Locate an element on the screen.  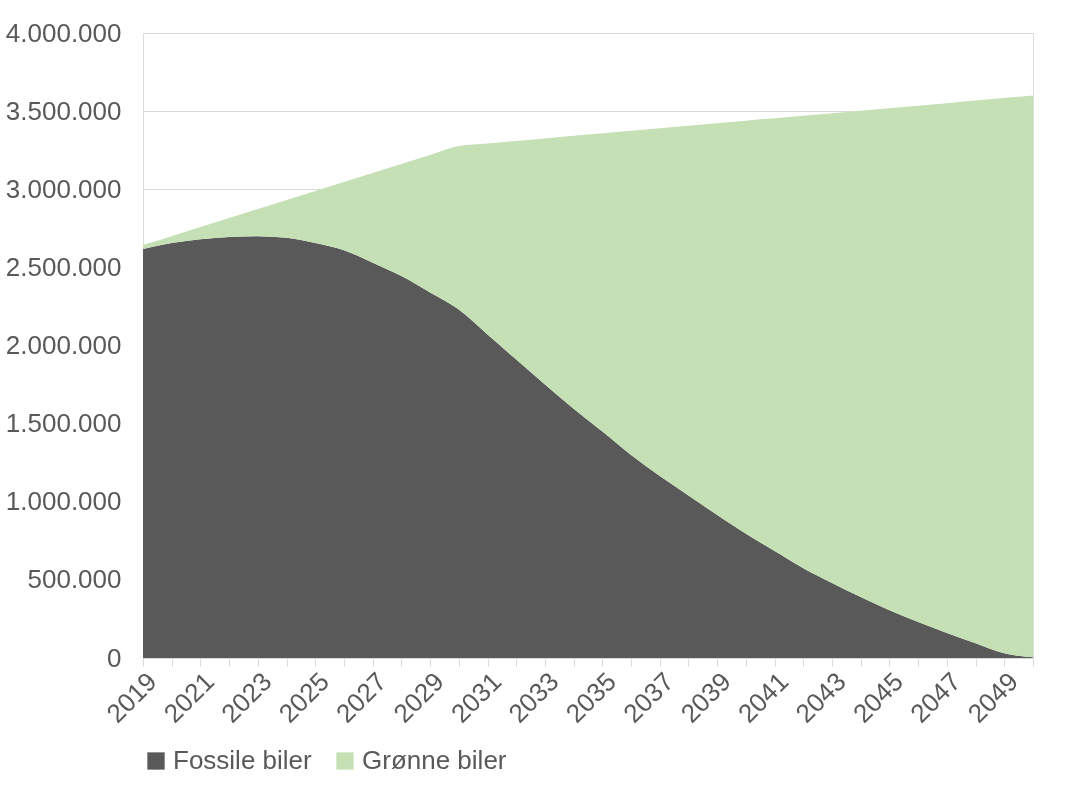
y-tick-label: 3.500.000 is located at coordinates (63, 110).